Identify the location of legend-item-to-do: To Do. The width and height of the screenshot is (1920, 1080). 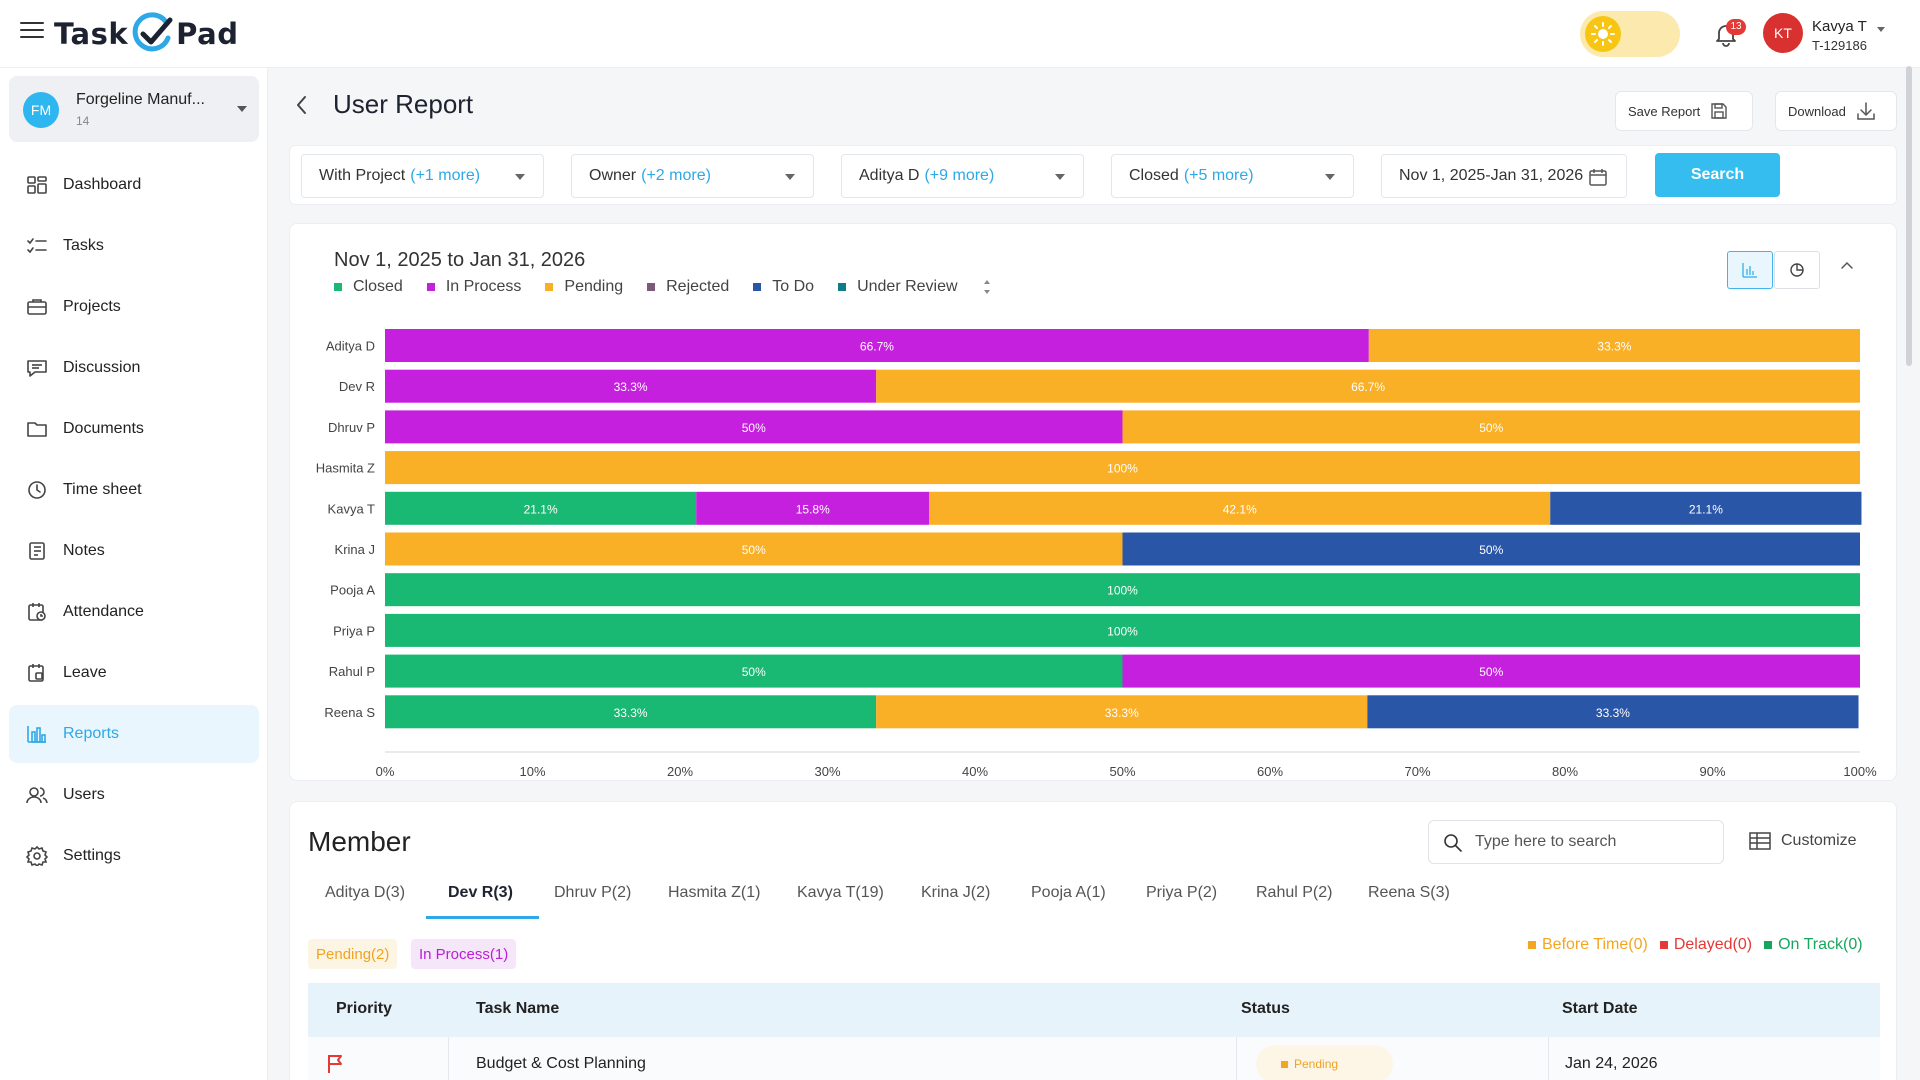
(783, 287).